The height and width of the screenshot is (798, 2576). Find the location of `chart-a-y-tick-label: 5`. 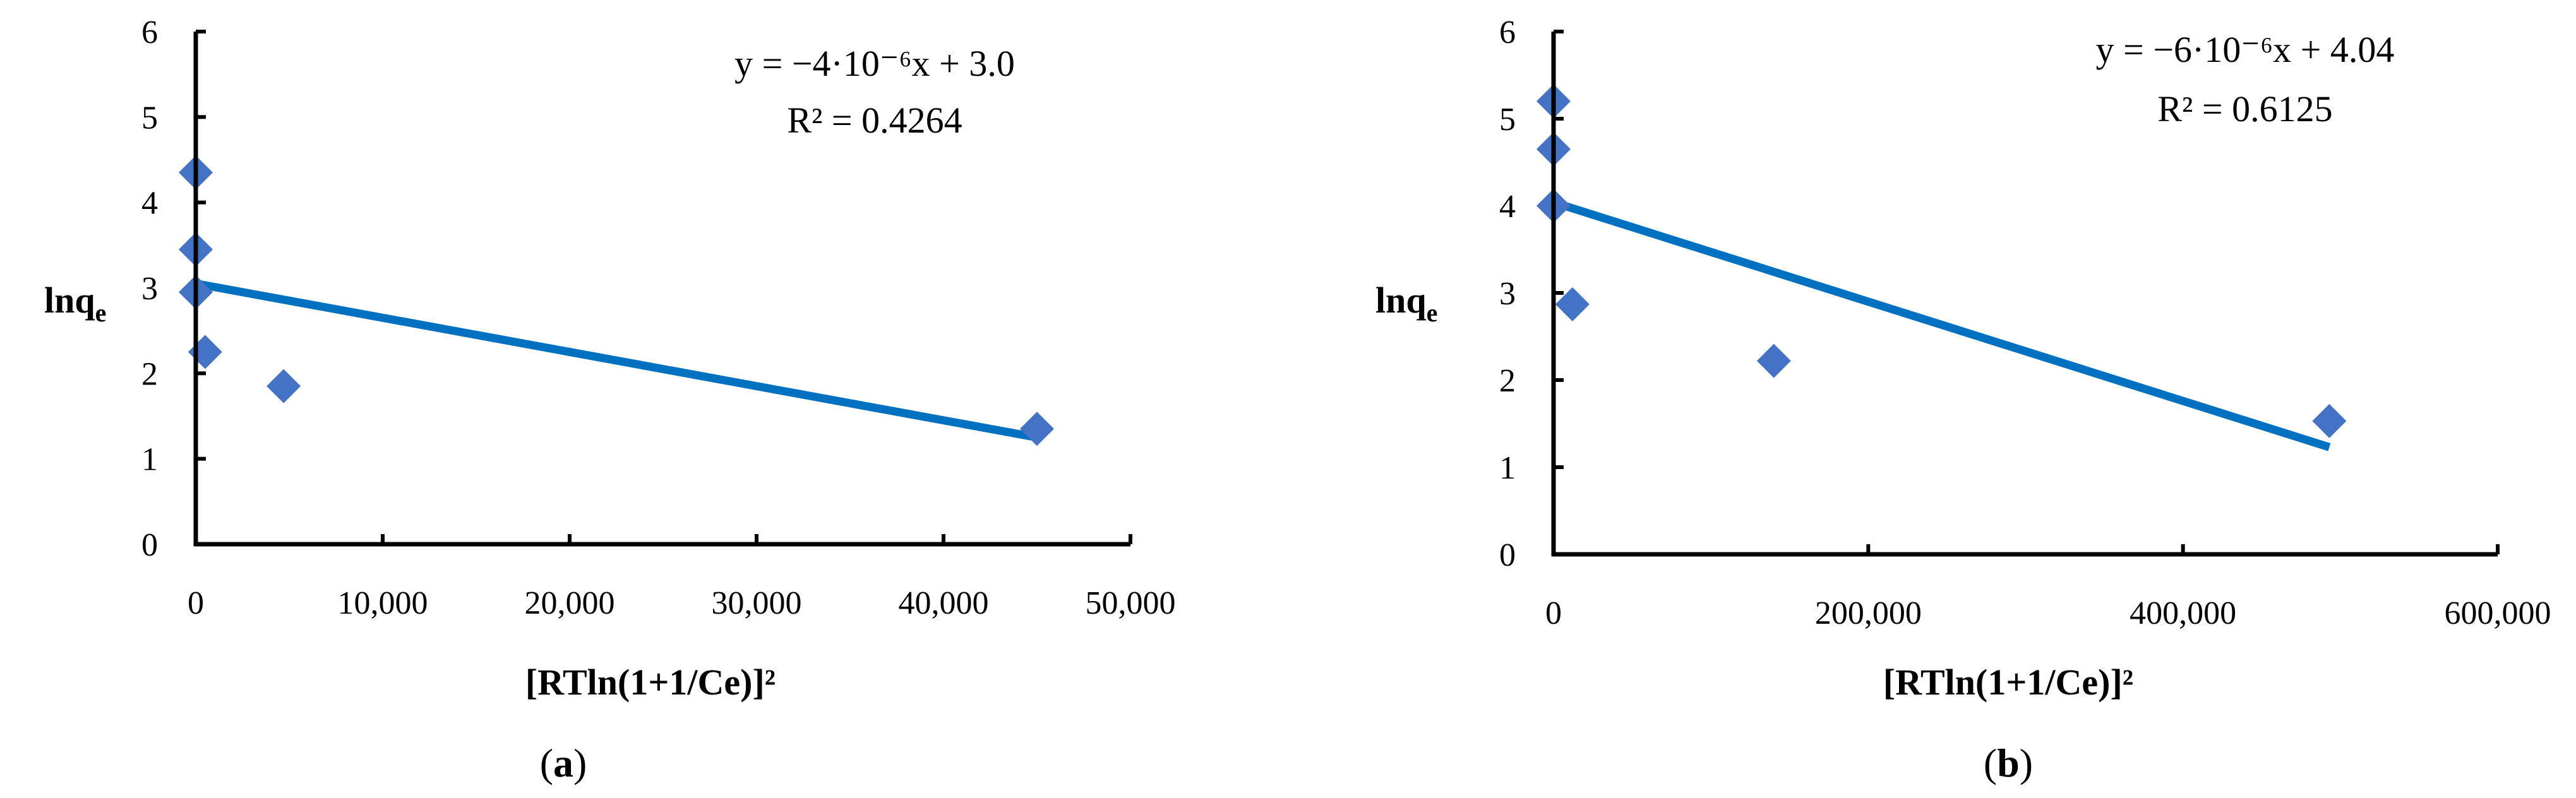

chart-a-y-tick-label: 5 is located at coordinates (149, 118).